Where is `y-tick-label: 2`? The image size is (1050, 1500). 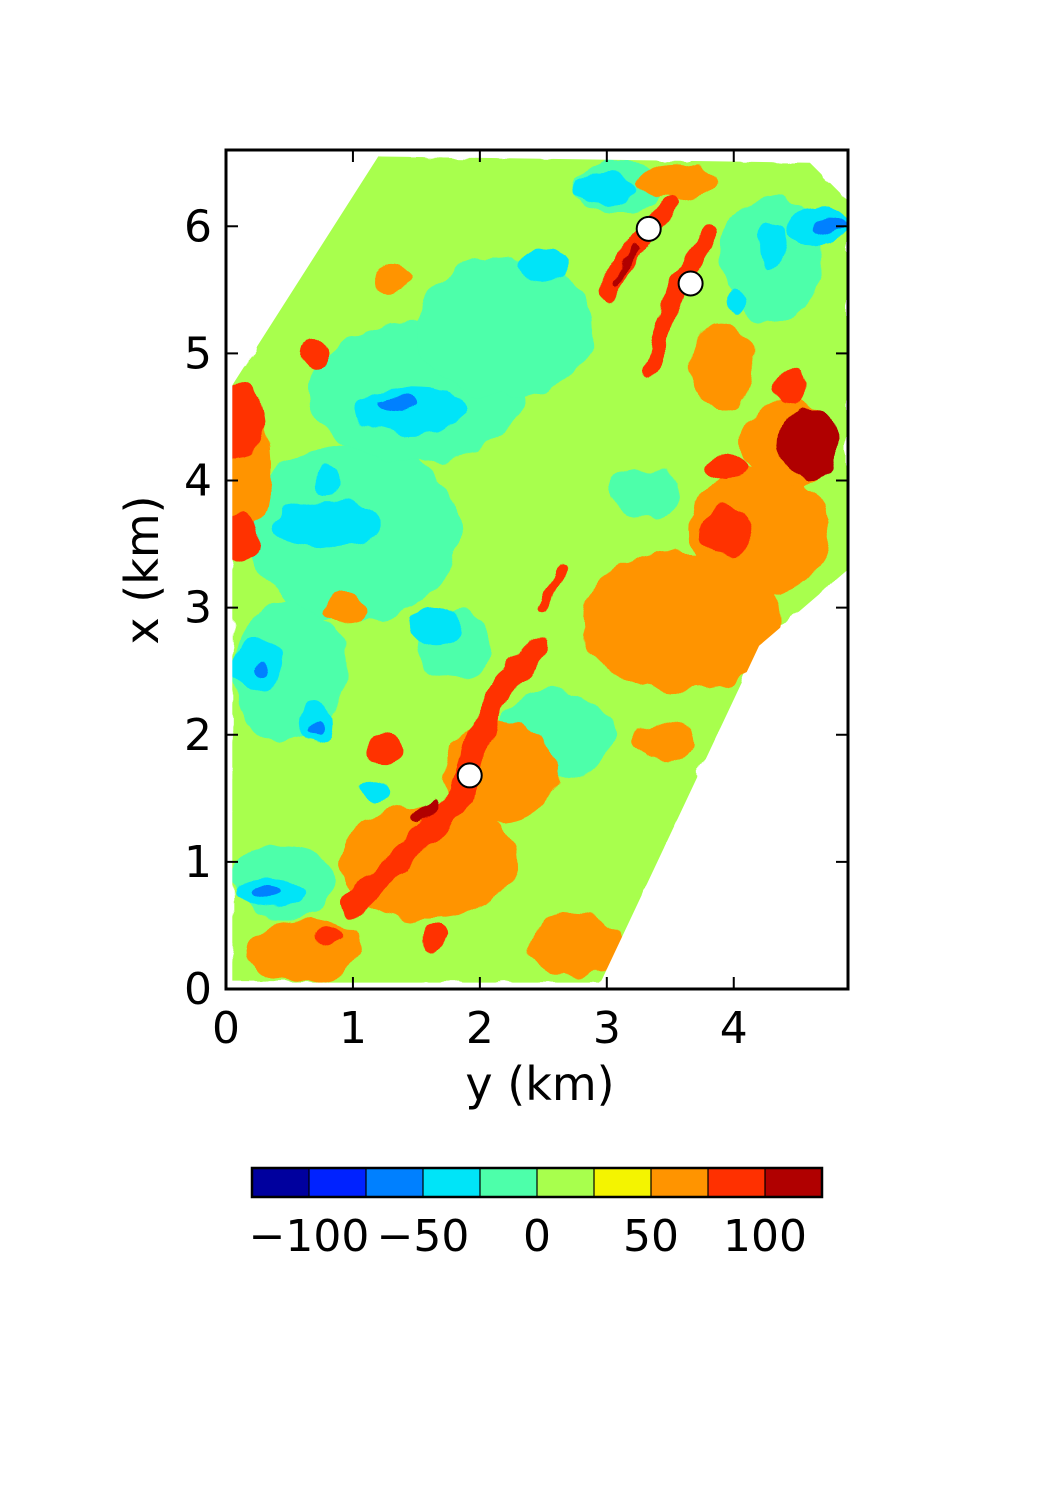 y-tick-label: 2 is located at coordinates (198, 735).